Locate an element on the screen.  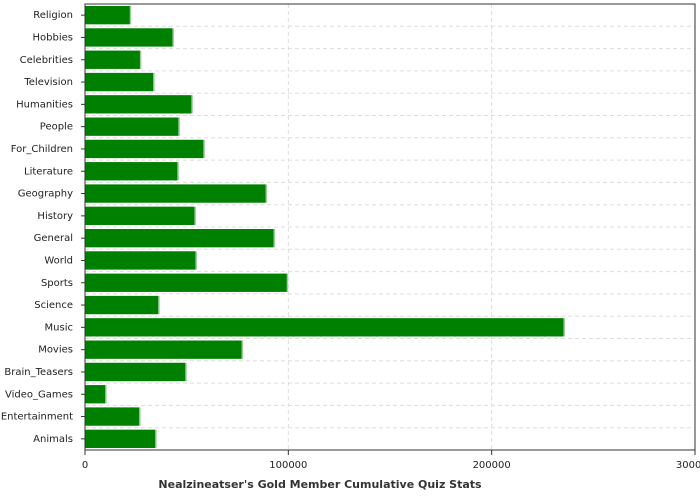
x-tick-label: 0 is located at coordinates (85, 465).